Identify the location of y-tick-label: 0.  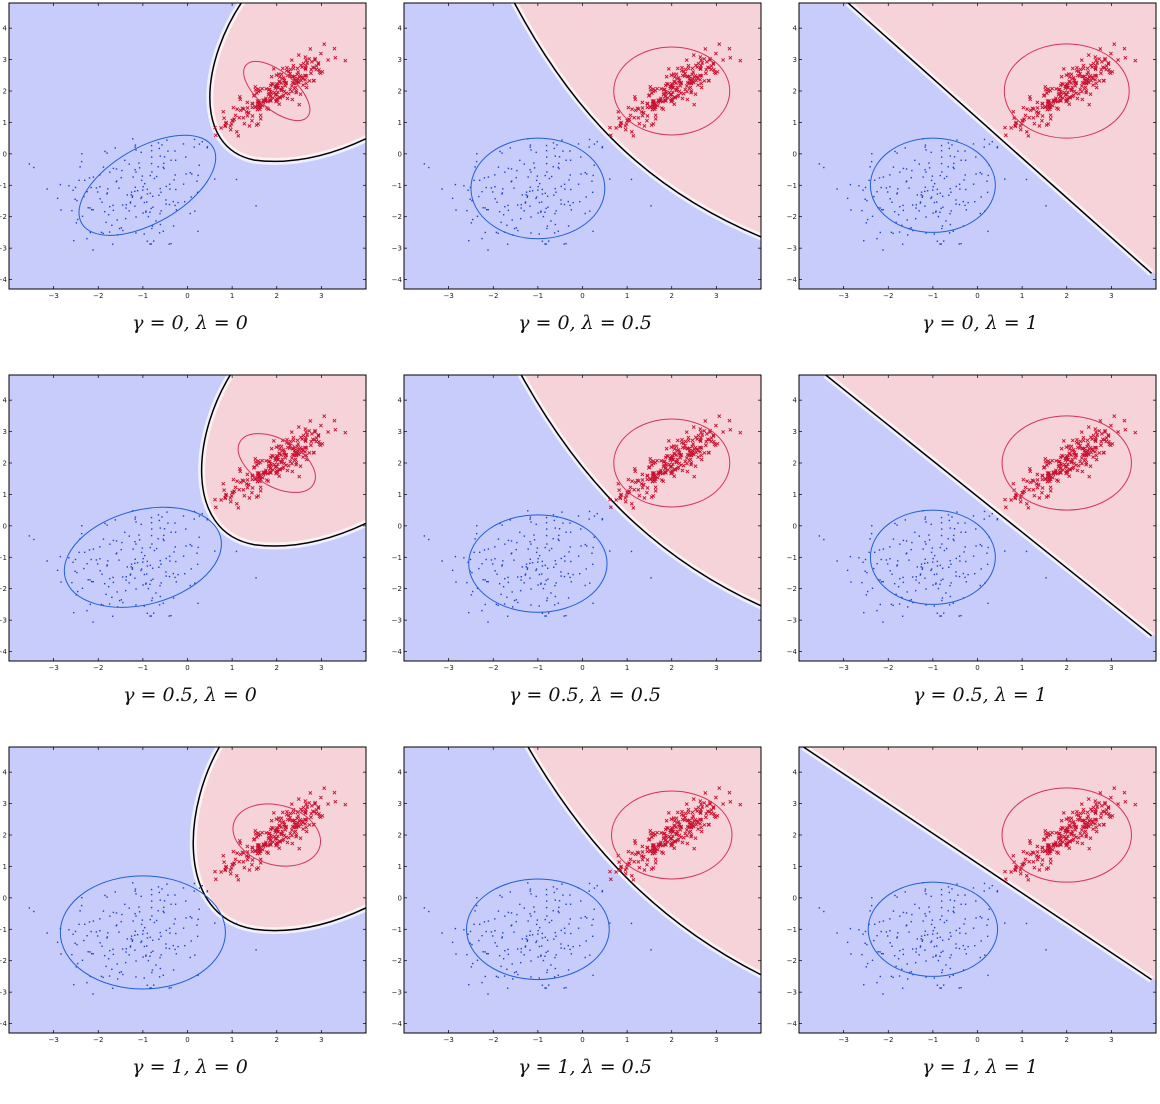
(795, 898).